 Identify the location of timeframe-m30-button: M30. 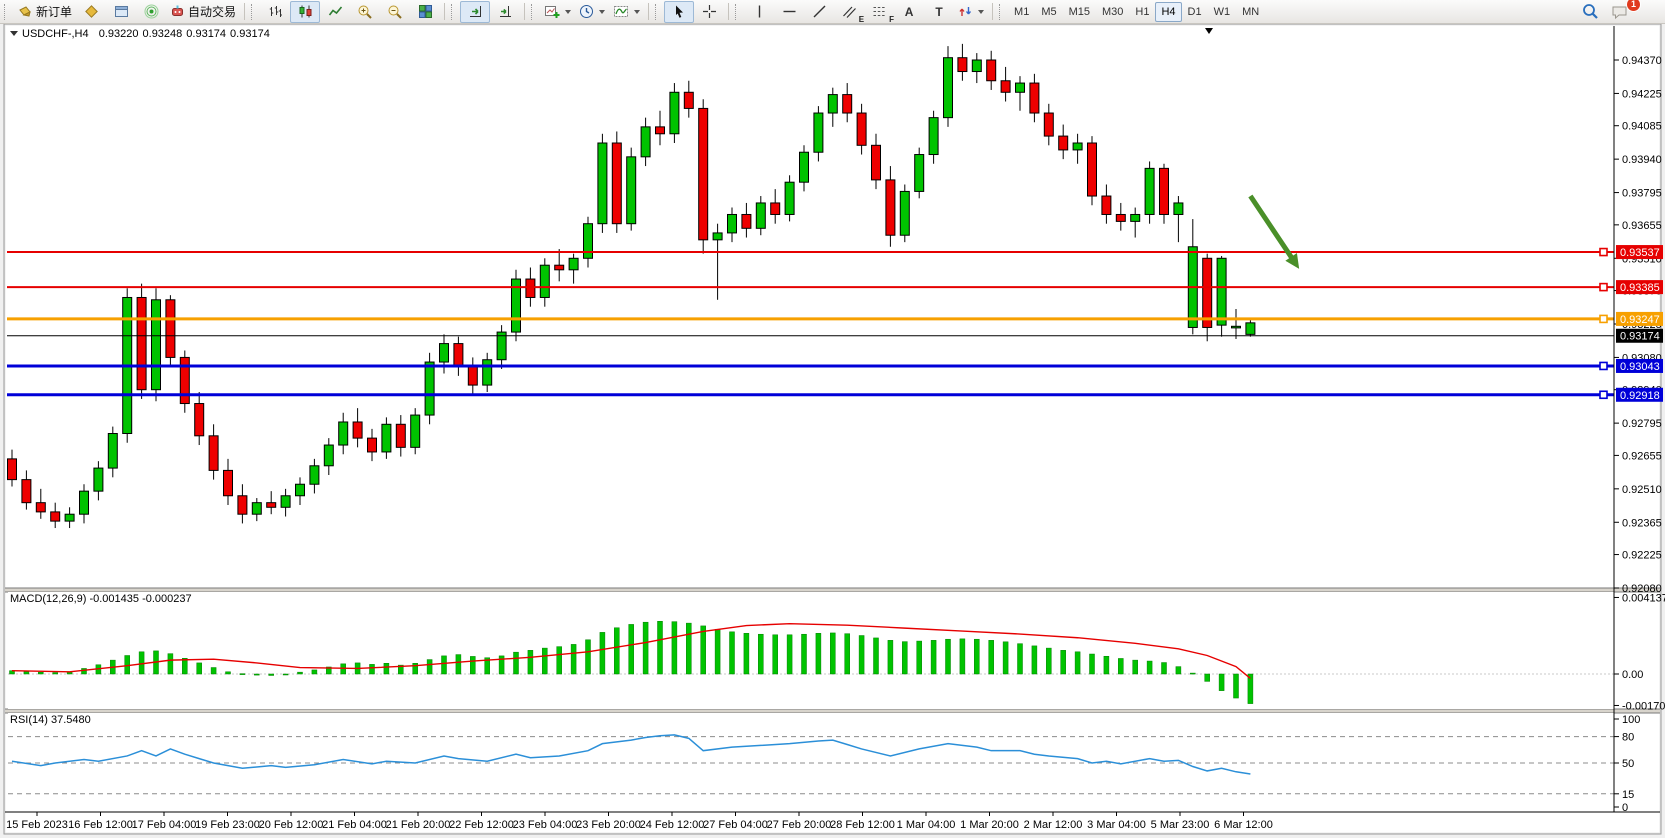
(1113, 11).